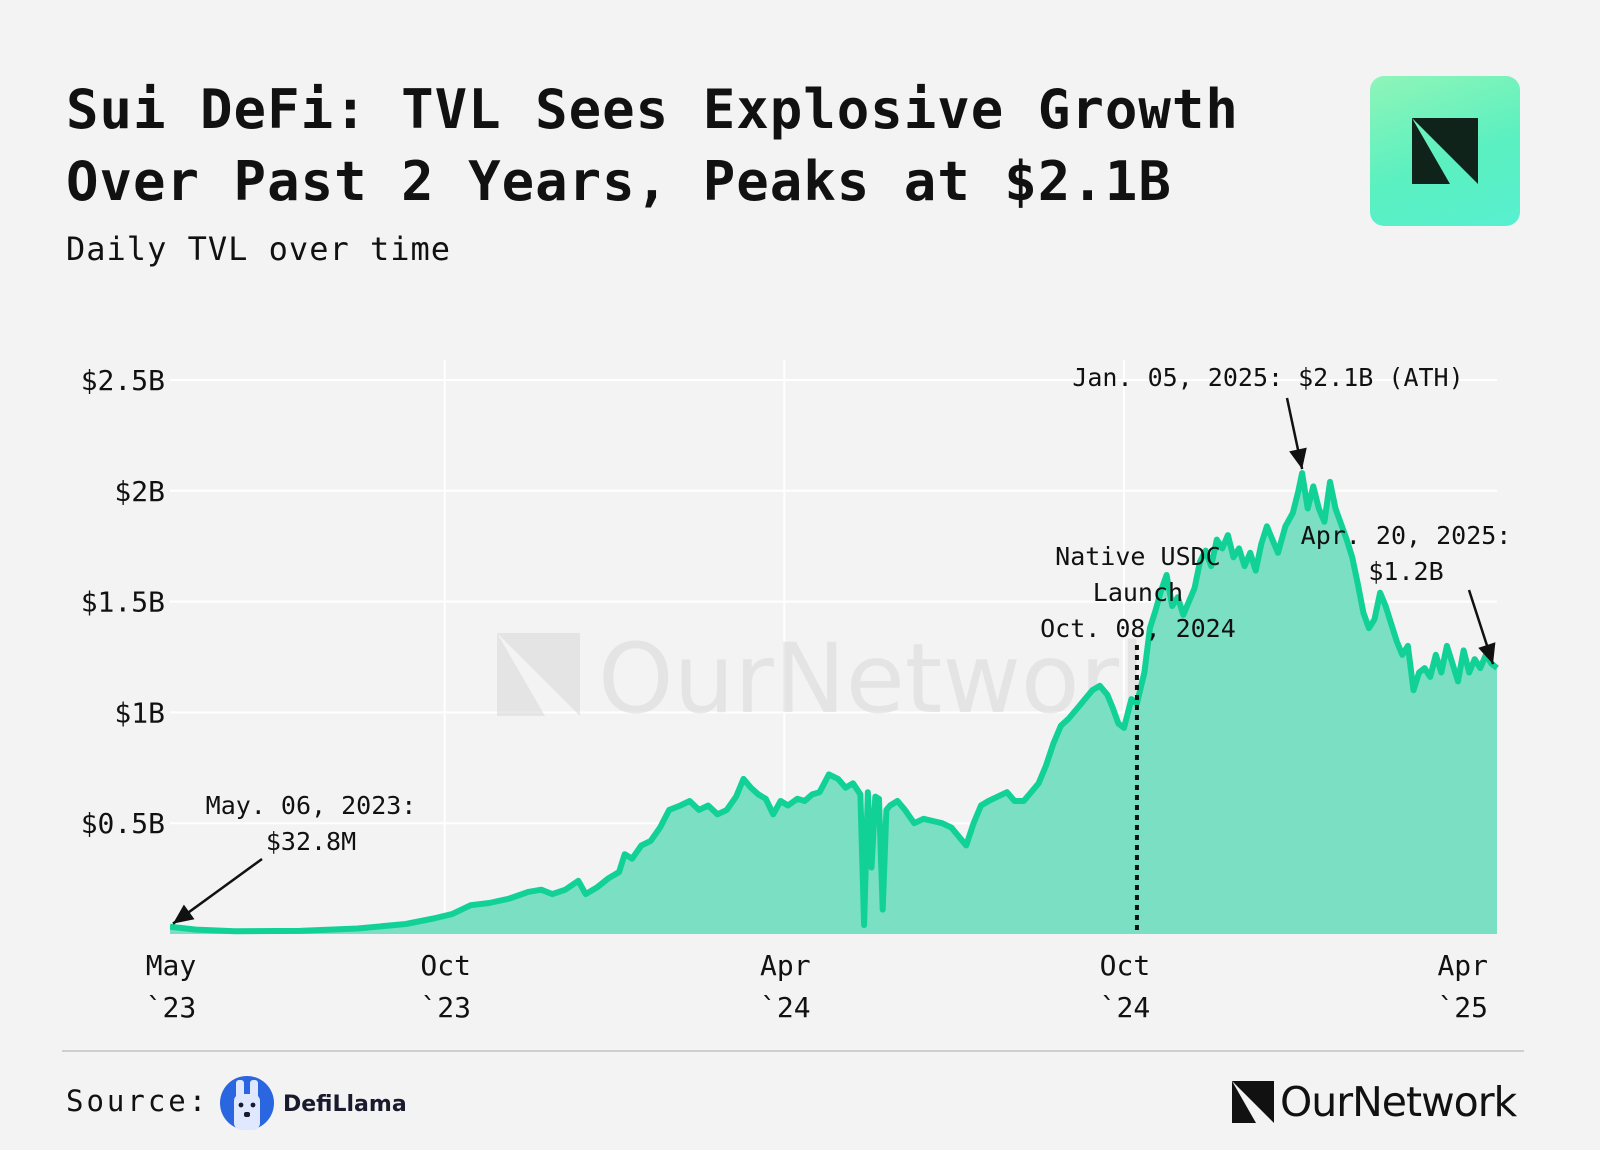 The height and width of the screenshot is (1150, 1600). What do you see at coordinates (1138, 556) in the screenshot?
I see `usdc-launch-label: Native USDC` at bounding box center [1138, 556].